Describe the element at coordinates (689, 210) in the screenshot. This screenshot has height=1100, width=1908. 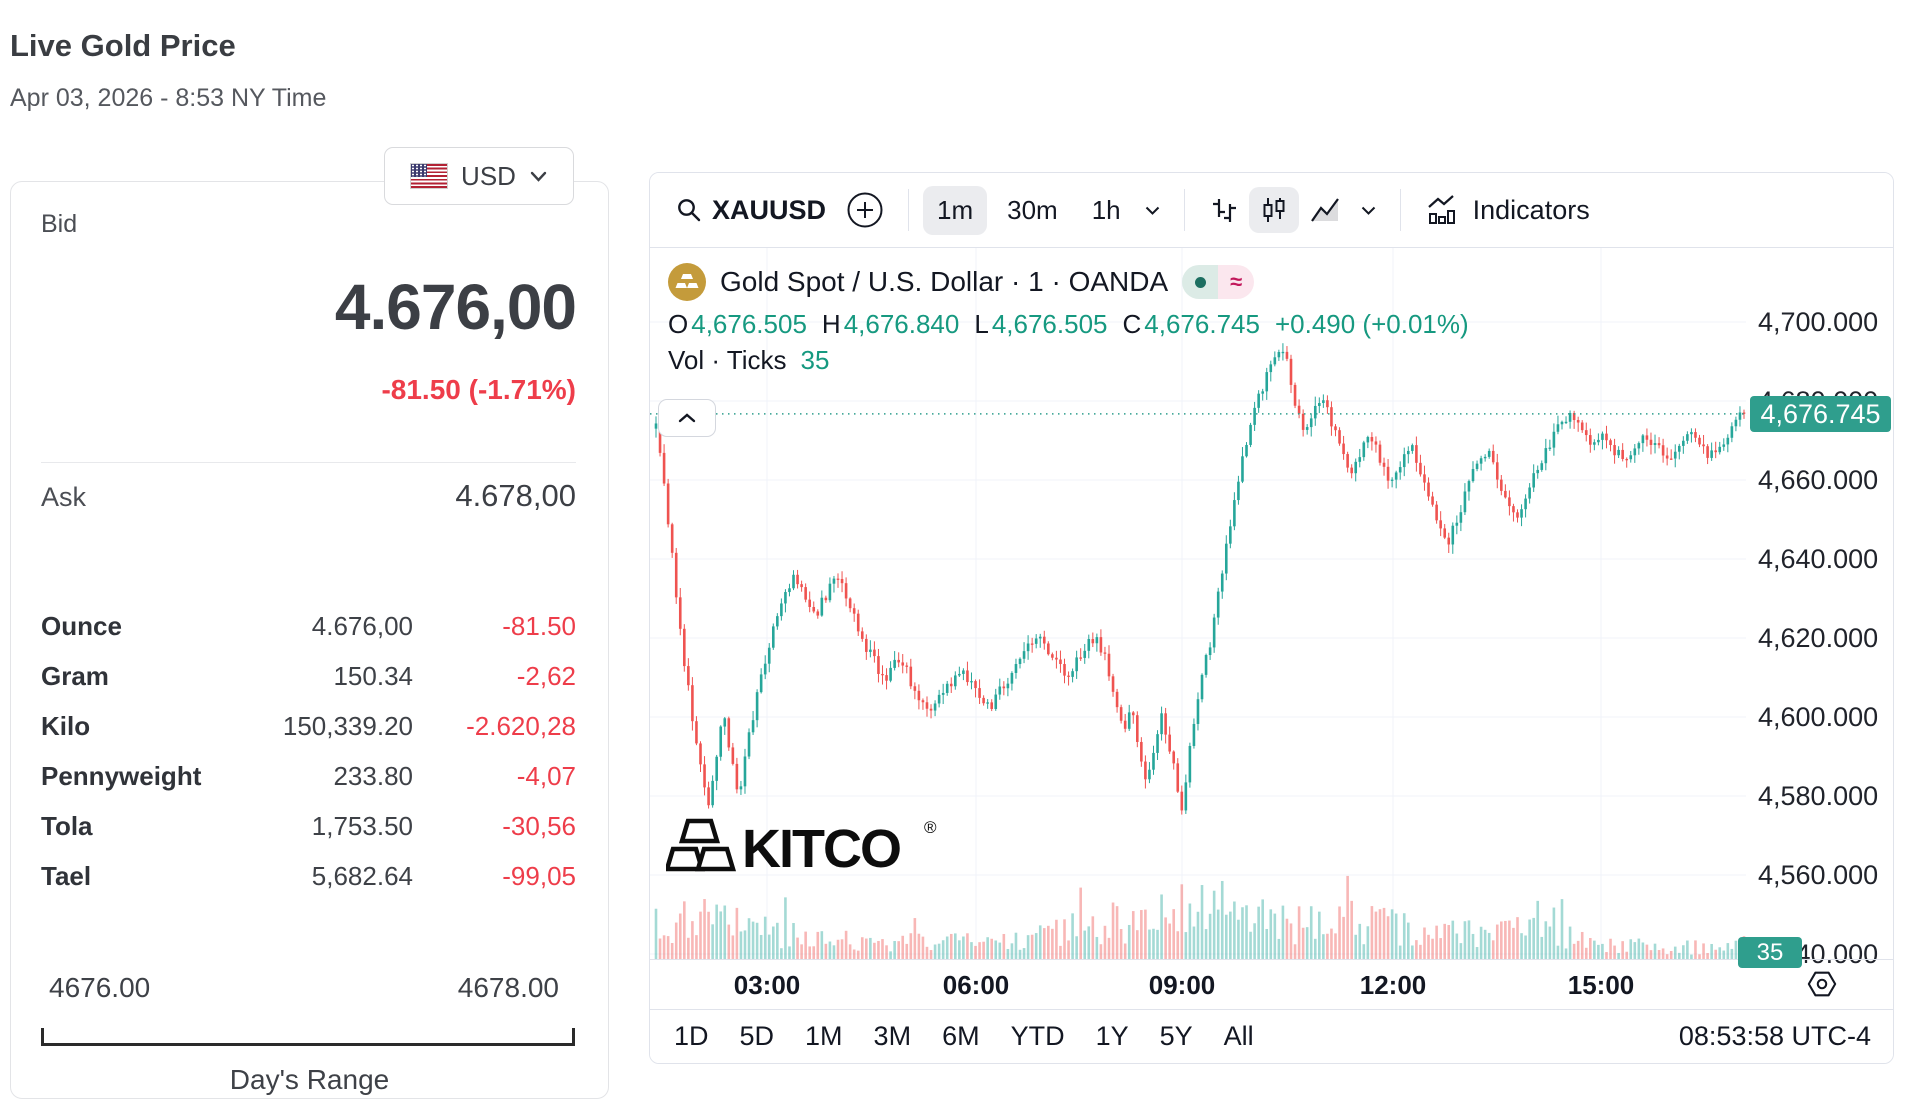
I see `search-icon` at that location.